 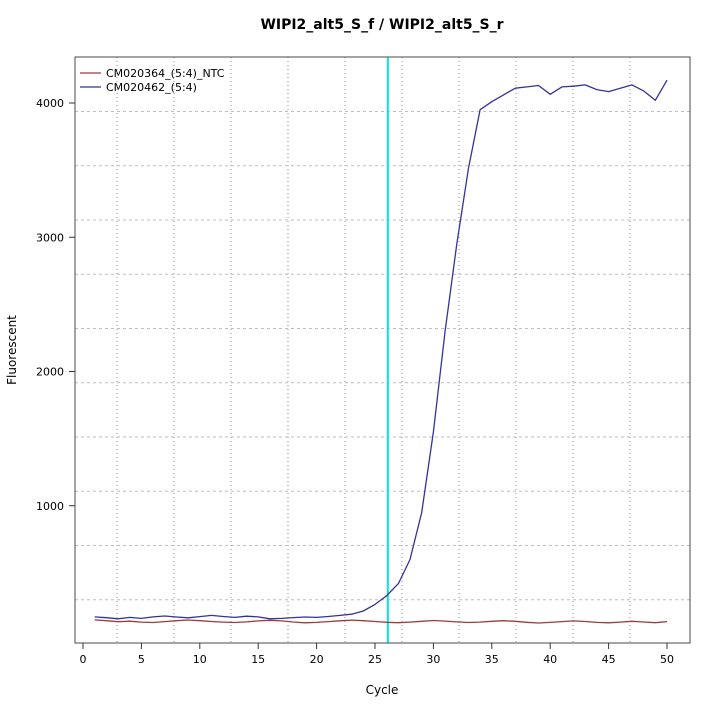 What do you see at coordinates (433, 659) in the screenshot?
I see `x-tick-label: 30` at bounding box center [433, 659].